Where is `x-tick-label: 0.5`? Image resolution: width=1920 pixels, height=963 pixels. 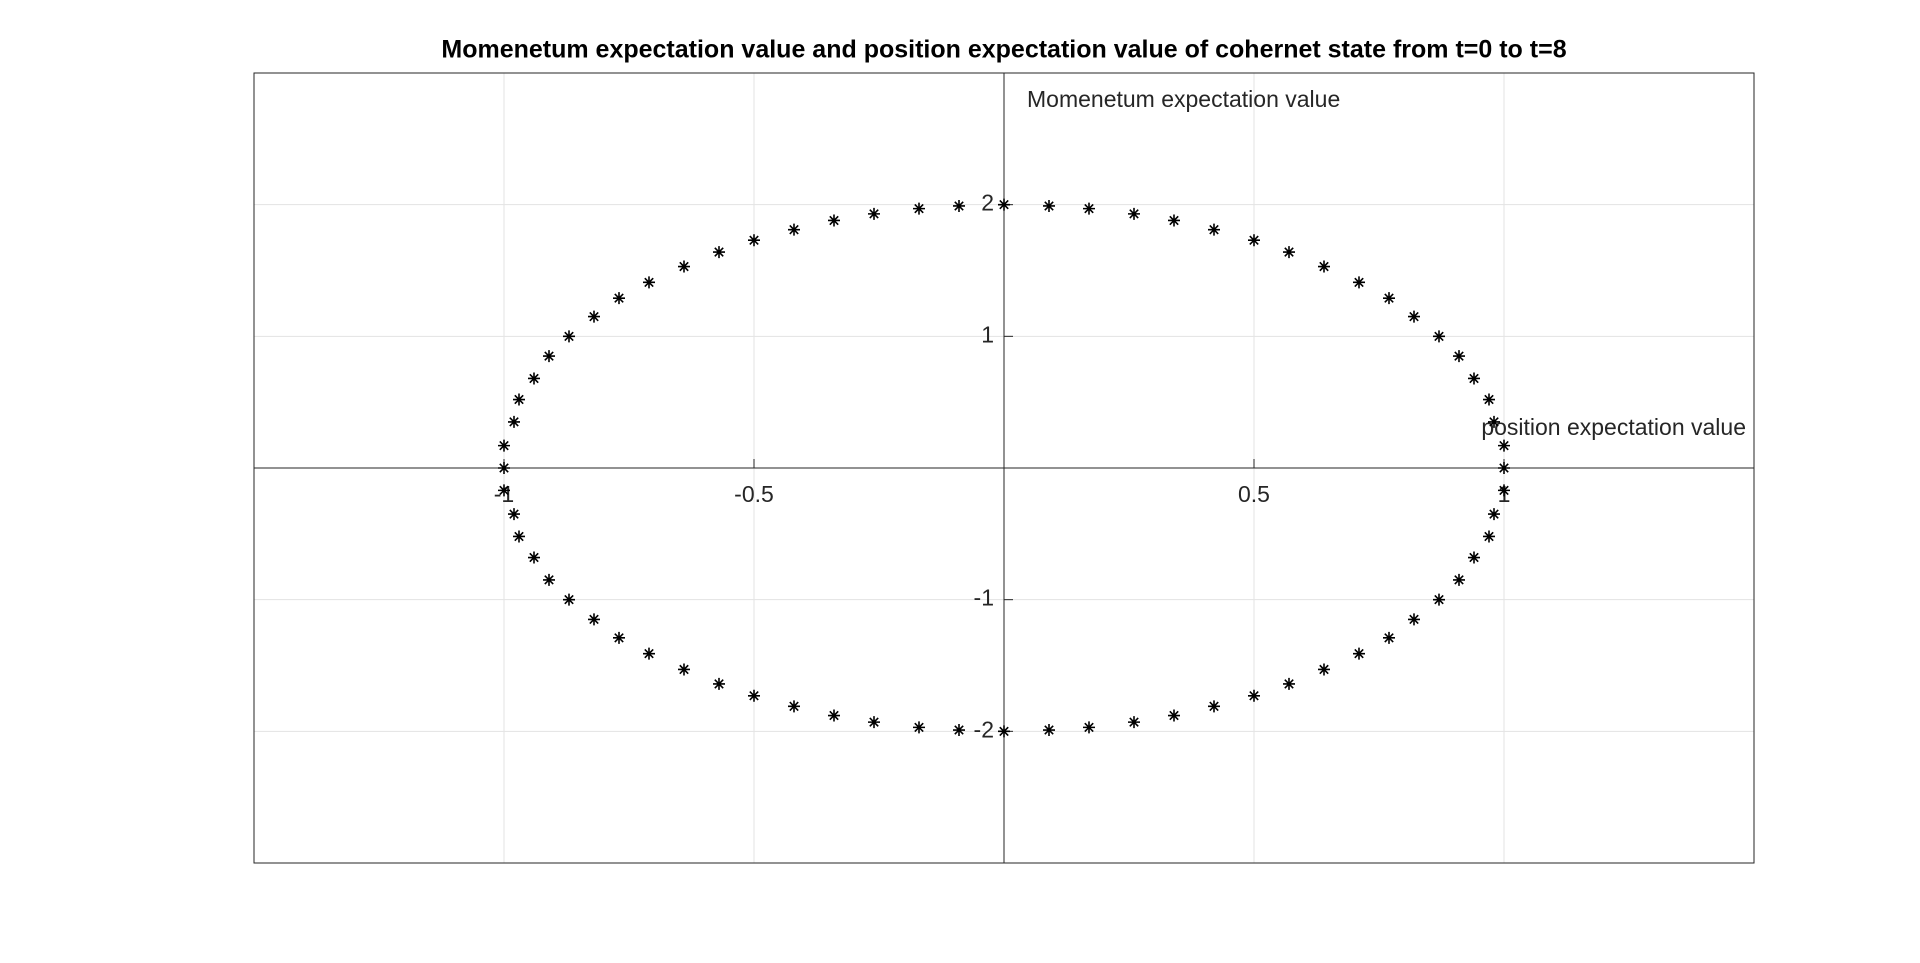 x-tick-label: 0.5 is located at coordinates (1254, 494).